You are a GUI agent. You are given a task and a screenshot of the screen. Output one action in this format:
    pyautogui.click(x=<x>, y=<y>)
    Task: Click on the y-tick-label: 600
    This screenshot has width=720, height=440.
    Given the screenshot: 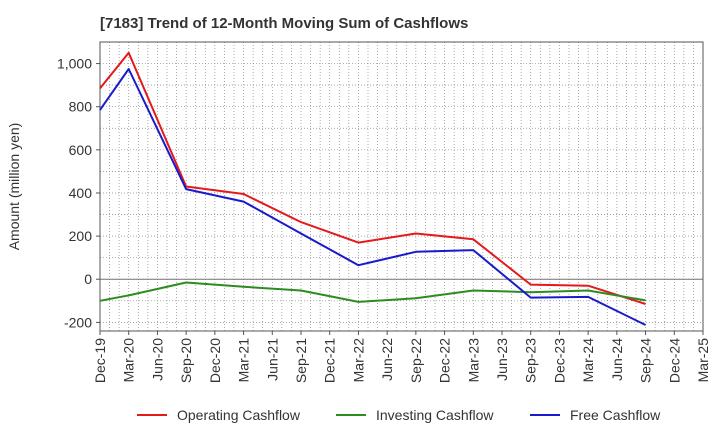 What is the action you would take?
    pyautogui.click(x=81, y=150)
    